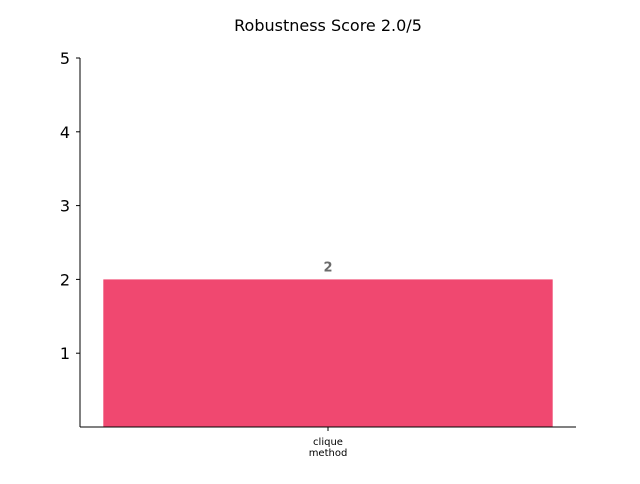 The image size is (640, 484). What do you see at coordinates (328, 25) in the screenshot?
I see `chart-title: Robustness Score 2.0/5` at bounding box center [328, 25].